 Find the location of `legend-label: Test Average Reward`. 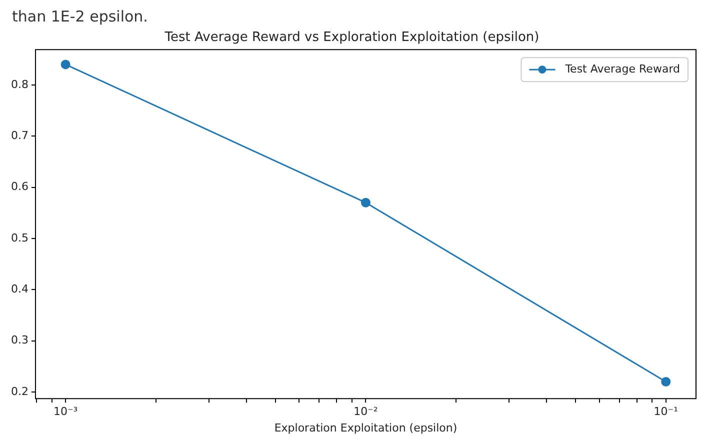

legend-label: Test Average Reward is located at coordinates (622, 69).